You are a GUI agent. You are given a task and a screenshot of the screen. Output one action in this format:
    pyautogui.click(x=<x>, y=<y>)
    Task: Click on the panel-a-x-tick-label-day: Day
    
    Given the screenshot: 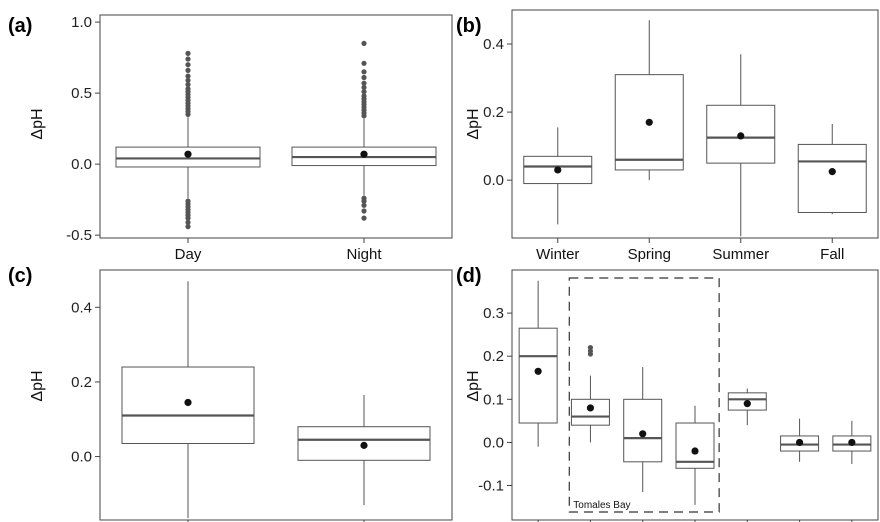 What is the action you would take?
    pyautogui.click(x=188, y=254)
    